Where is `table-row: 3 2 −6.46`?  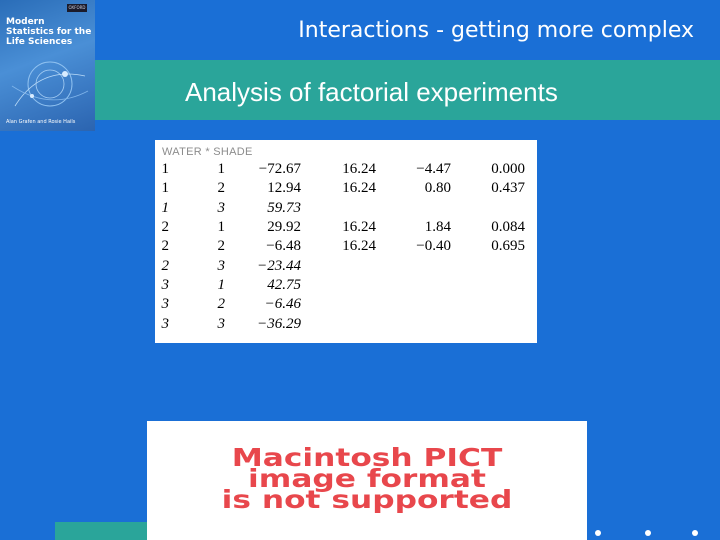
table-row: 3 2 −6.46 is located at coordinates (340, 304).